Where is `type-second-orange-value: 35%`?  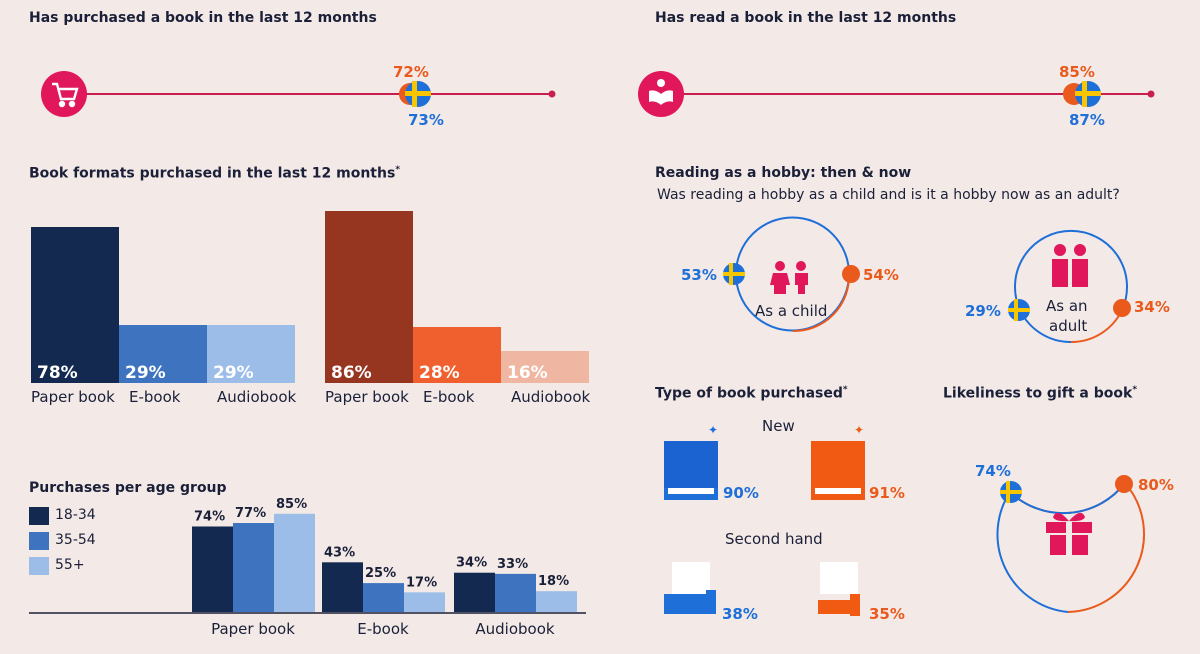 type-second-orange-value: 35% is located at coordinates (887, 614).